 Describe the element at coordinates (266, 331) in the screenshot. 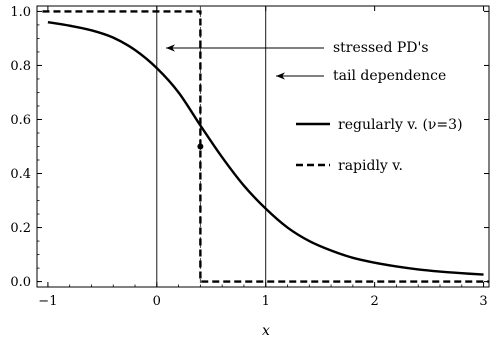

I see `x-axis-label: x` at that location.